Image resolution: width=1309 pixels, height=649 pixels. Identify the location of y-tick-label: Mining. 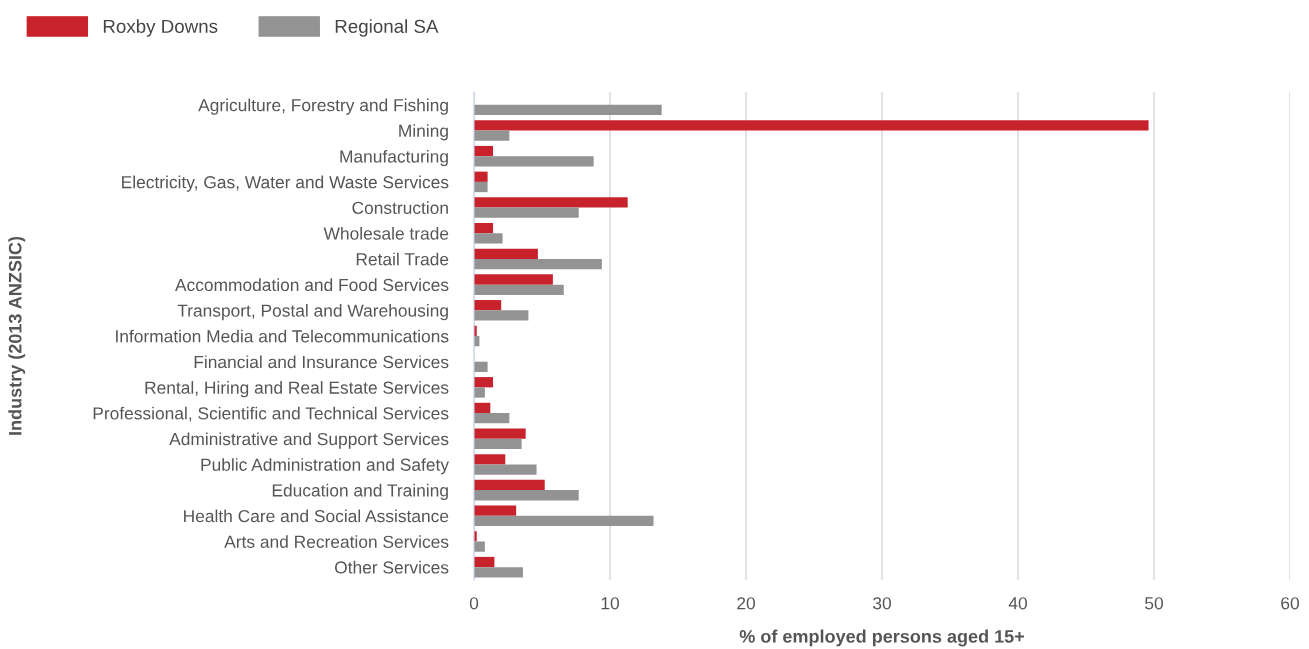
(423, 132).